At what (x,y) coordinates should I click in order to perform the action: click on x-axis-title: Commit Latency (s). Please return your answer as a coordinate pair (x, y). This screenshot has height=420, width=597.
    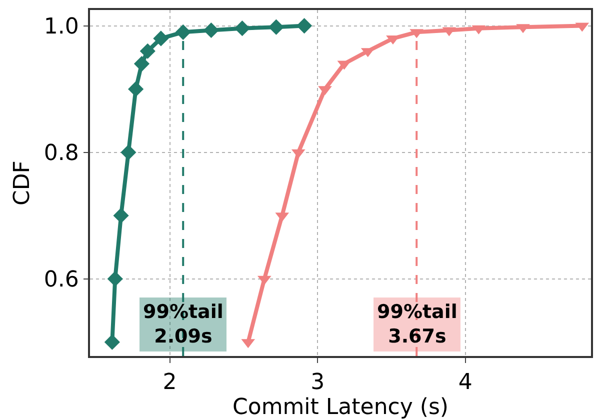
    Looking at the image, I should click on (340, 407).